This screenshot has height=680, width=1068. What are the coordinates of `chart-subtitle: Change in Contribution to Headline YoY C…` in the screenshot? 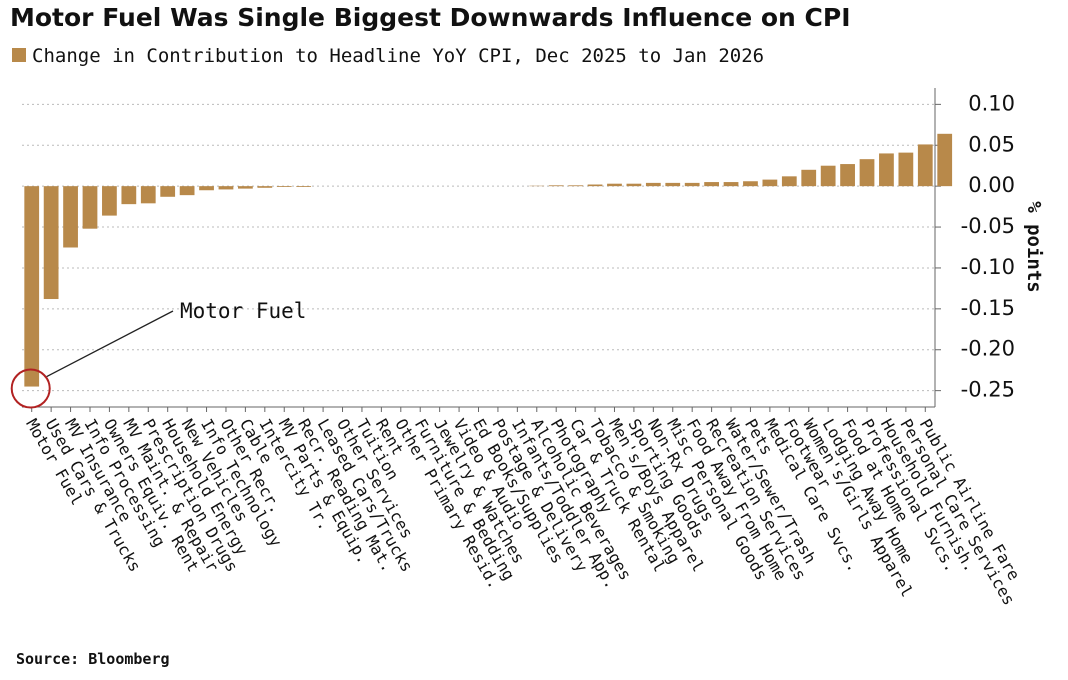 It's located at (398, 56).